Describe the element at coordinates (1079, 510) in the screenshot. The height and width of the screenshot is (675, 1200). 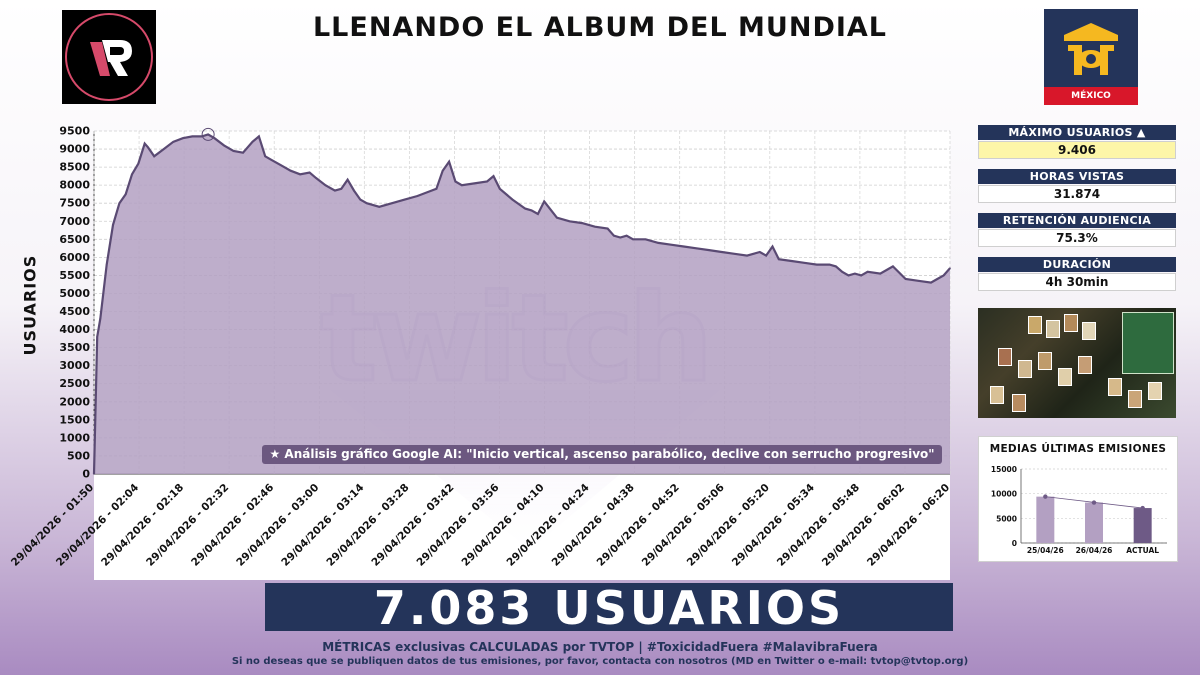
I see `averages-bar-chart: 0 5000 10000 15000 25/04/26 26/04/26 ACTUAL` at that location.